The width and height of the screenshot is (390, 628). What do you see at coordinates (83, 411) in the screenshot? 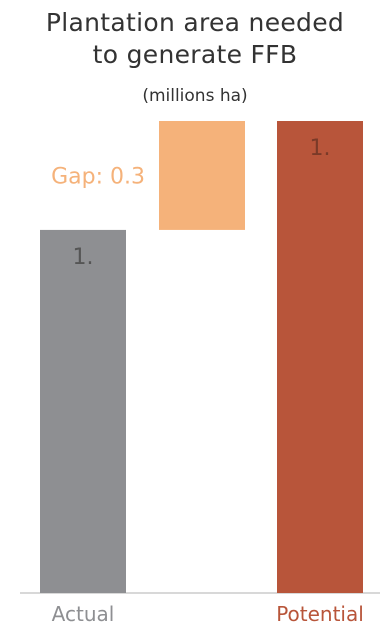
I see `bar-actual` at bounding box center [83, 411].